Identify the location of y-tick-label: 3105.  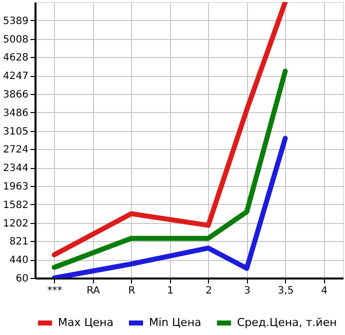
(15, 132).